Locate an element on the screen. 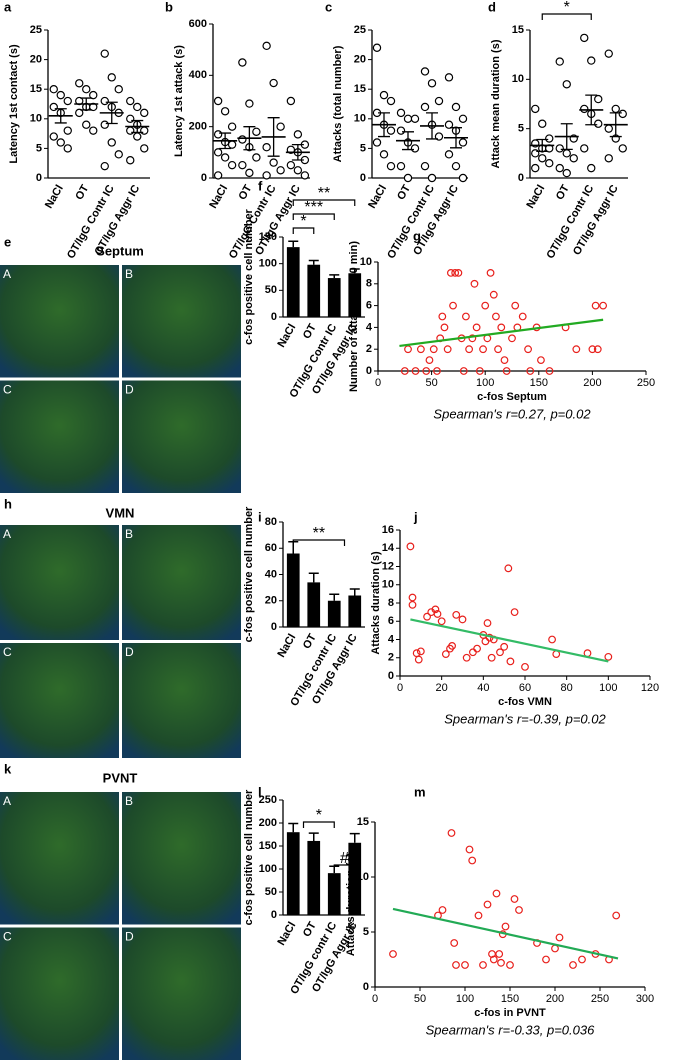 The width and height of the screenshot is (673, 1062). y-tick-label: 6 is located at coordinates (369, 306).